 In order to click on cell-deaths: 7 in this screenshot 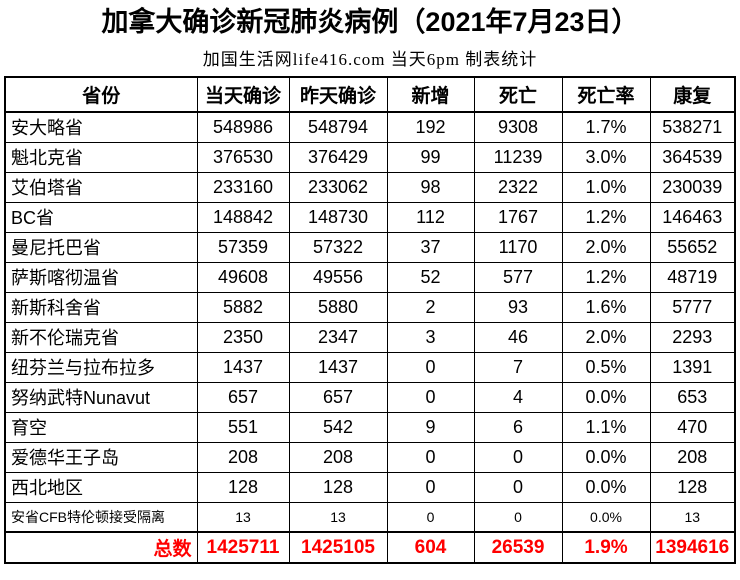, I will do `click(518, 367)`.